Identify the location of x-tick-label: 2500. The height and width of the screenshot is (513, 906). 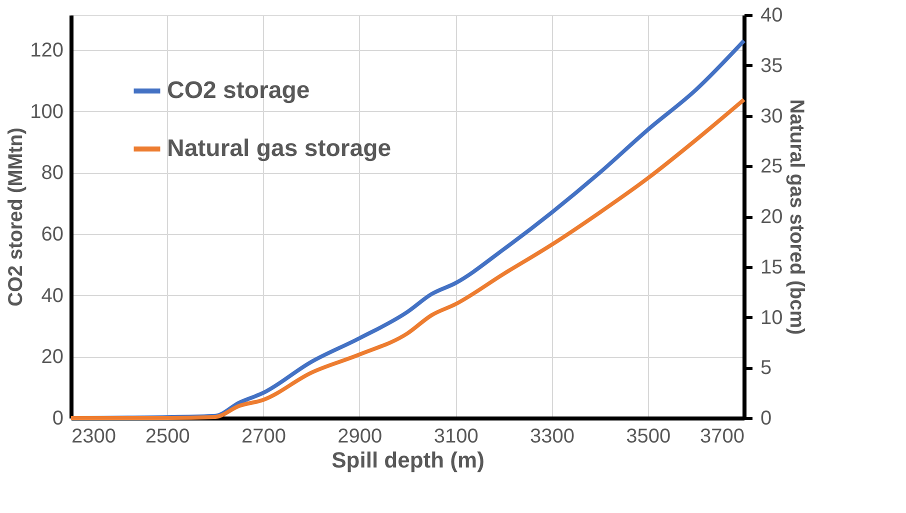
(167, 437).